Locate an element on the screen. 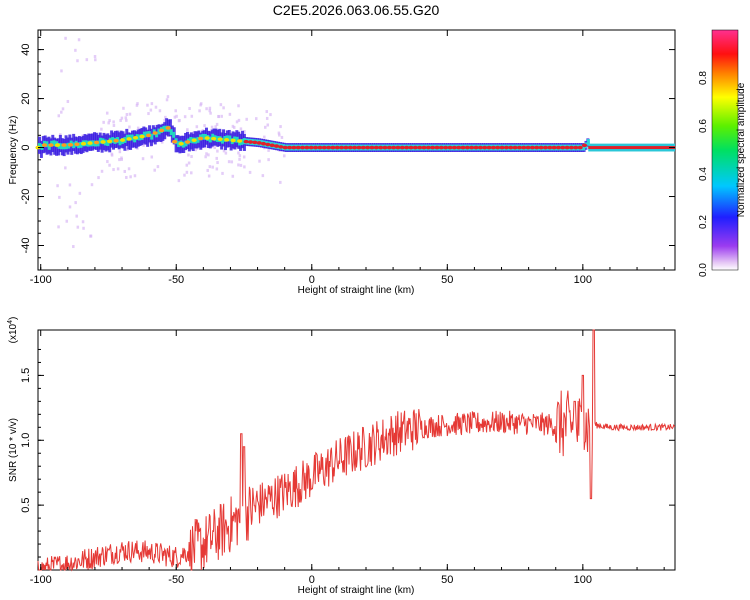 The image size is (750, 600). snr-xtick-label: -50 is located at coordinates (176, 580).